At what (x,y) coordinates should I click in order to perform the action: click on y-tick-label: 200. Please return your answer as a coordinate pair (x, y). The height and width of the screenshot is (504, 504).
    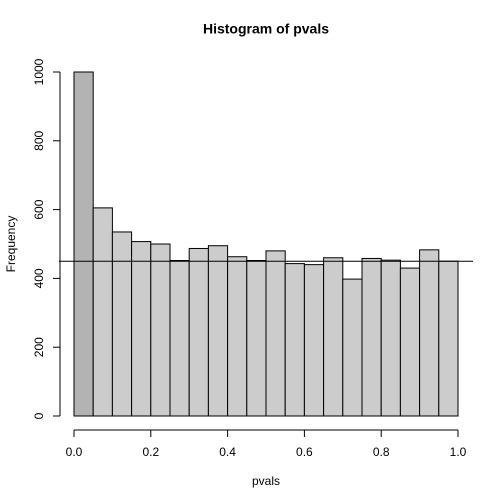
    Looking at the image, I should click on (39, 347).